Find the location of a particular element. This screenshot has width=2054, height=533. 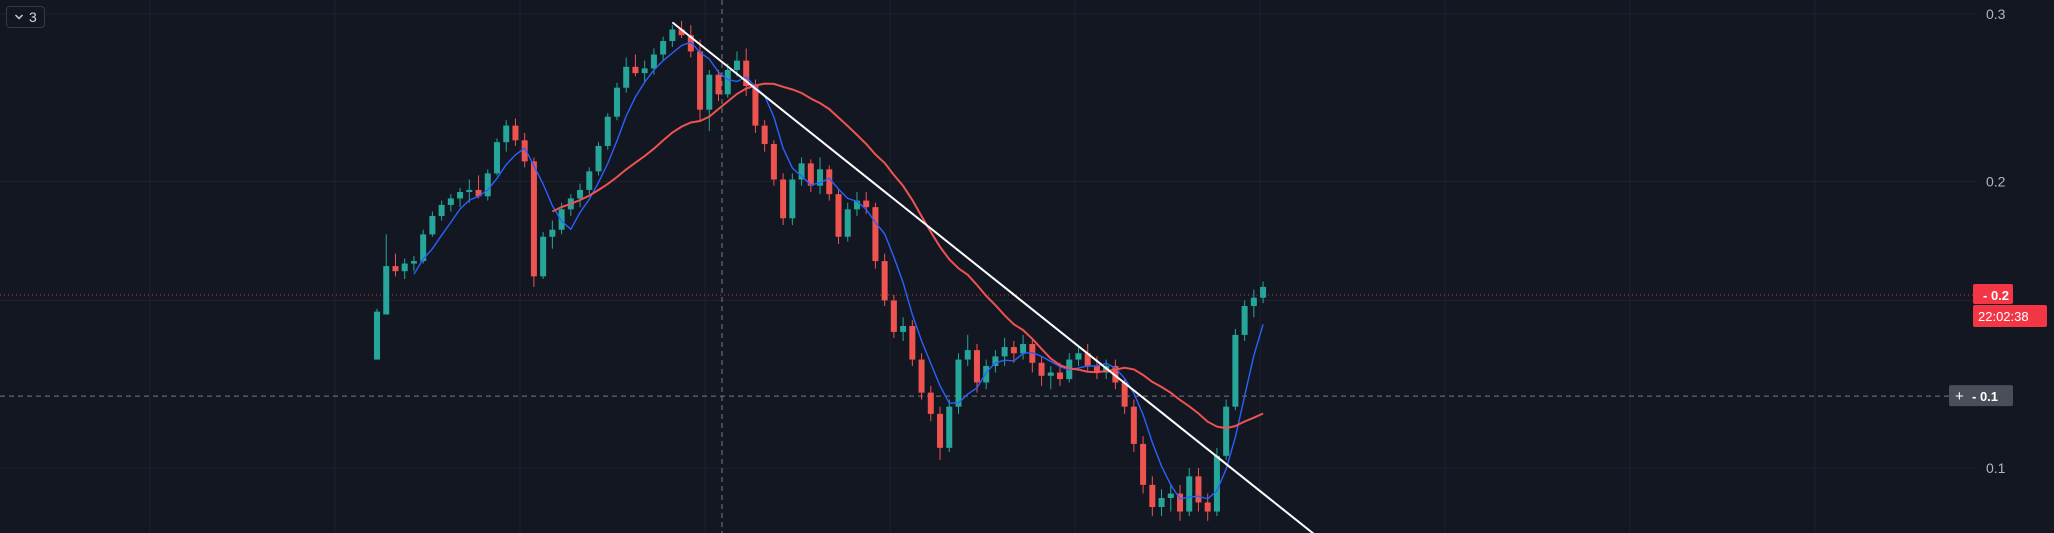

current-price-badge is located at coordinates (1993, 293).